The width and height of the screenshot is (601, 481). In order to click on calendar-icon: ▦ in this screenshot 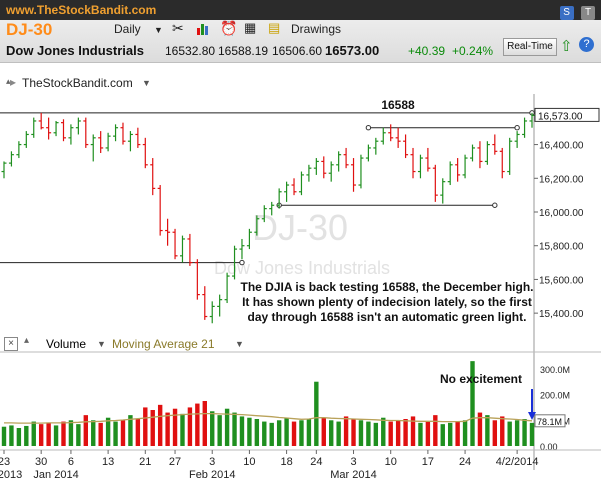, I will do `click(250, 27)`.